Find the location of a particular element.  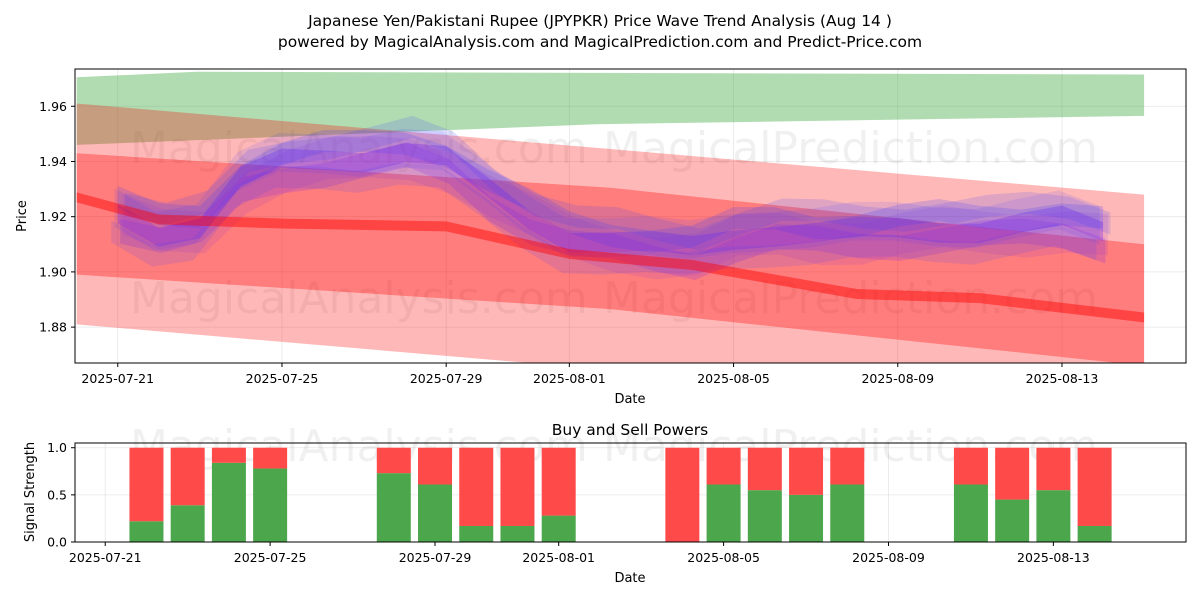

price-y-tick-label: 1.92 is located at coordinates (53, 216).